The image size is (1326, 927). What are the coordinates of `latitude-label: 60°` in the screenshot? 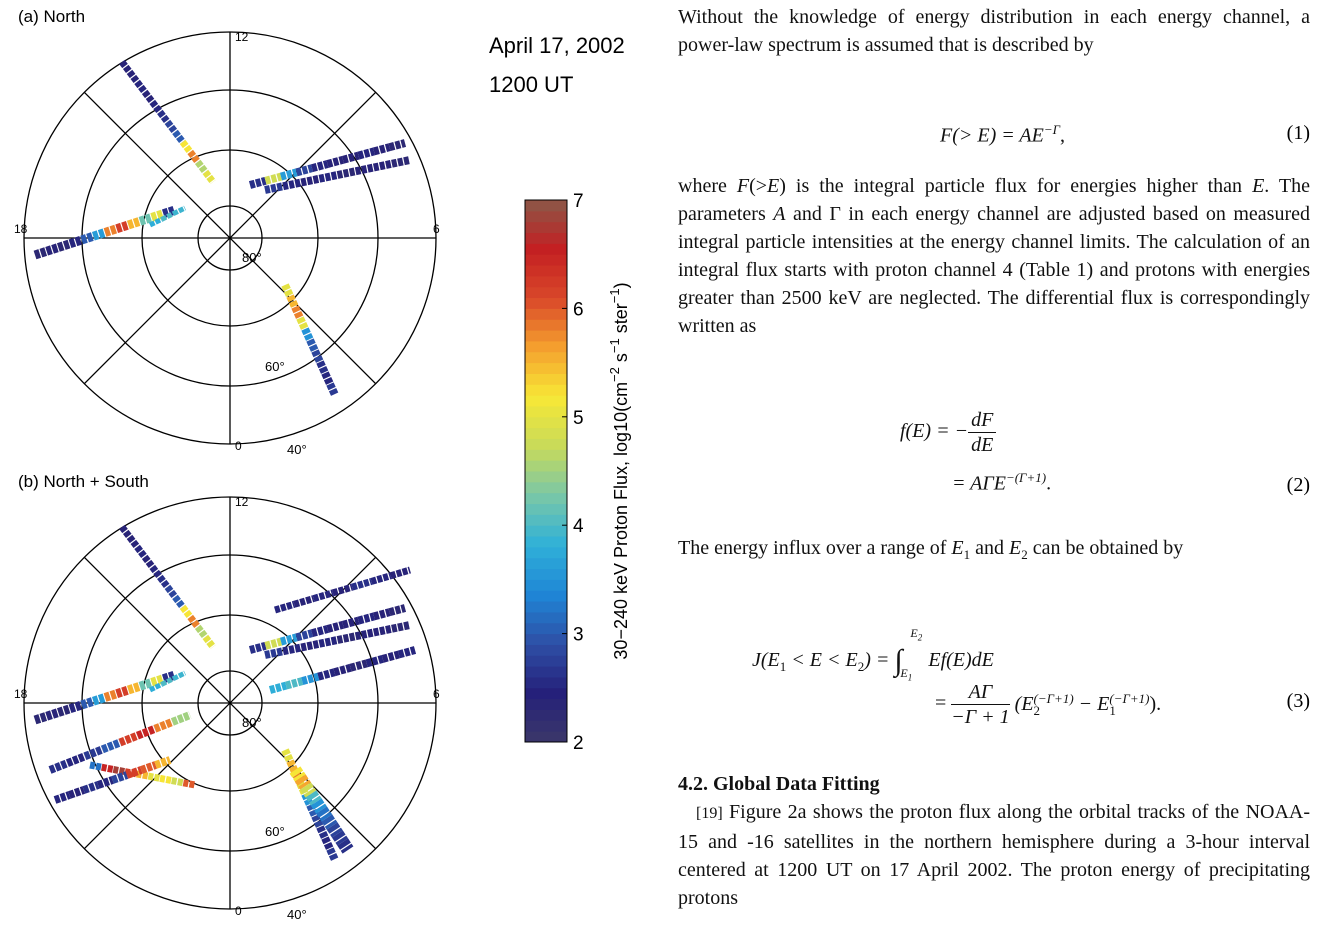 It's located at (275, 831).